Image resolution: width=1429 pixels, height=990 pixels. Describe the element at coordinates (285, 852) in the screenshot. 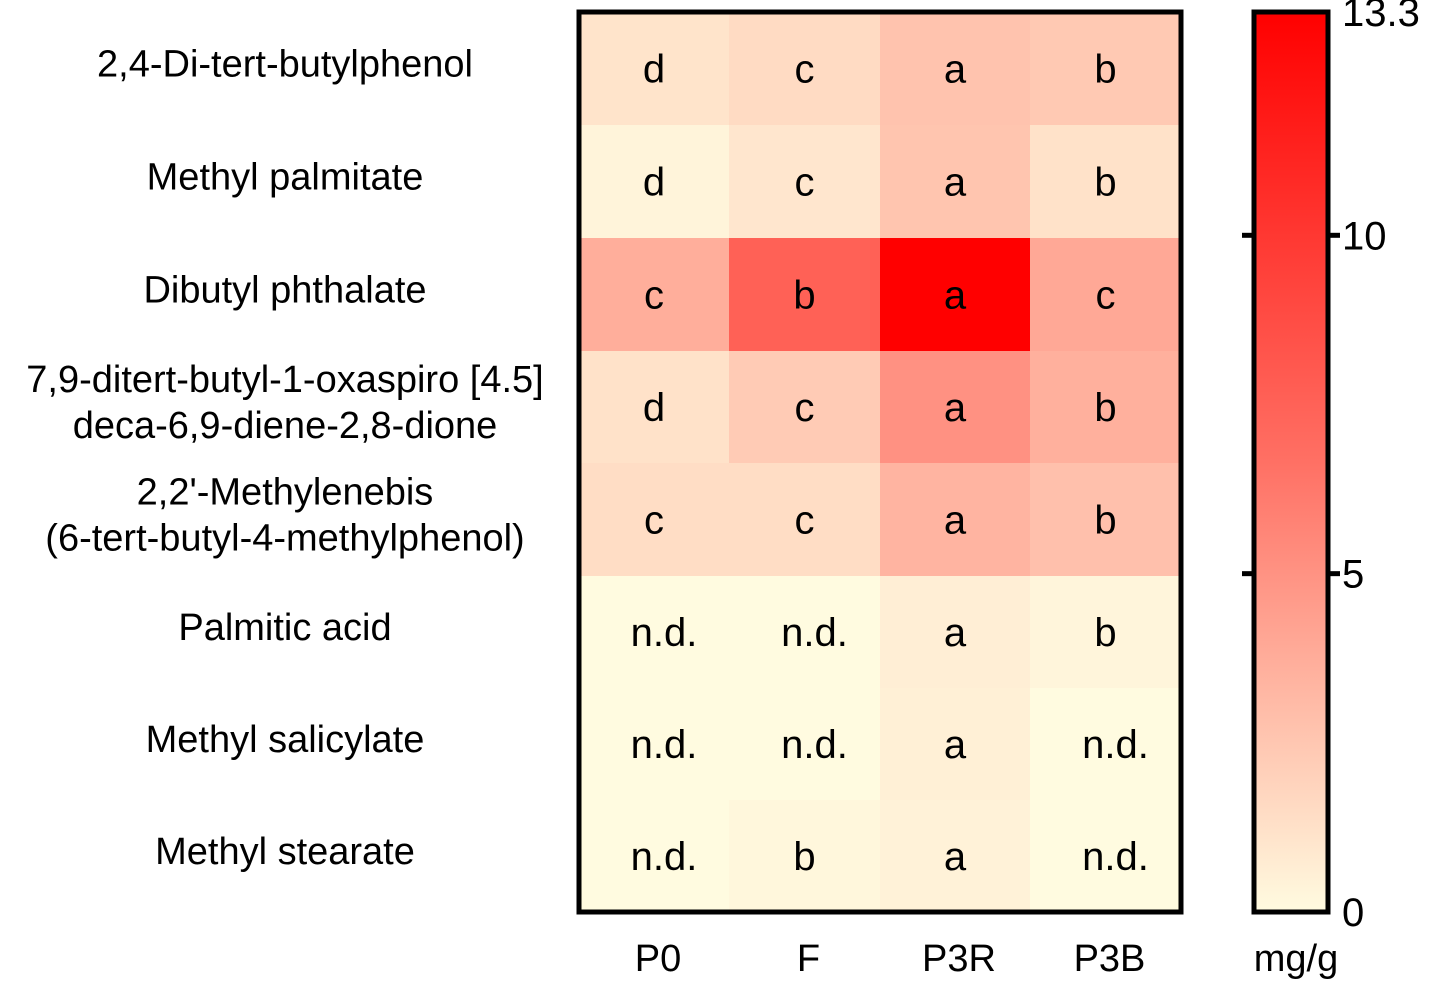

I see `row-label: Methyl stearate` at that location.